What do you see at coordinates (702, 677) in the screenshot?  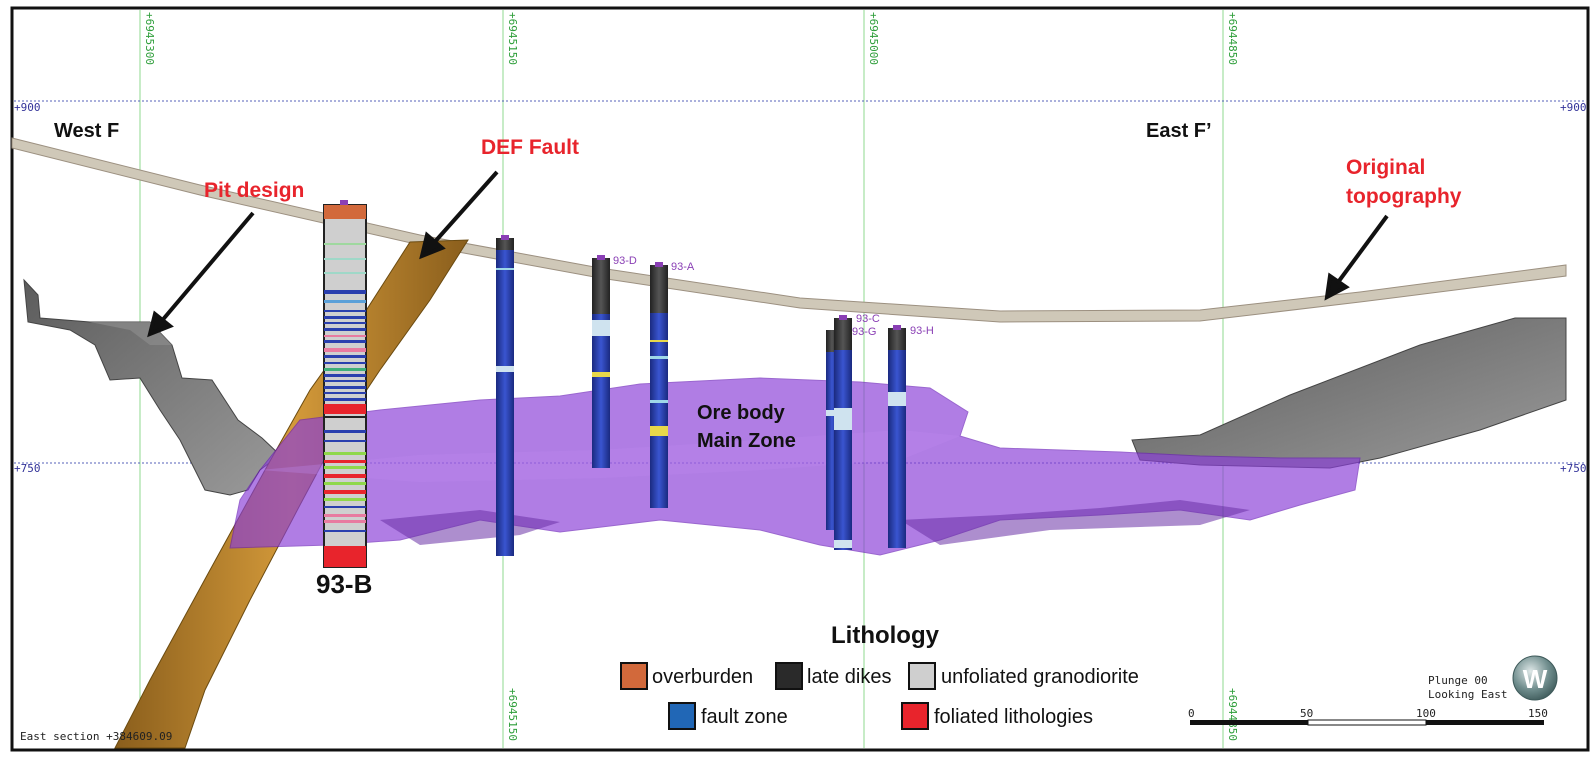 I see `legend-label-overburden: overburden` at bounding box center [702, 677].